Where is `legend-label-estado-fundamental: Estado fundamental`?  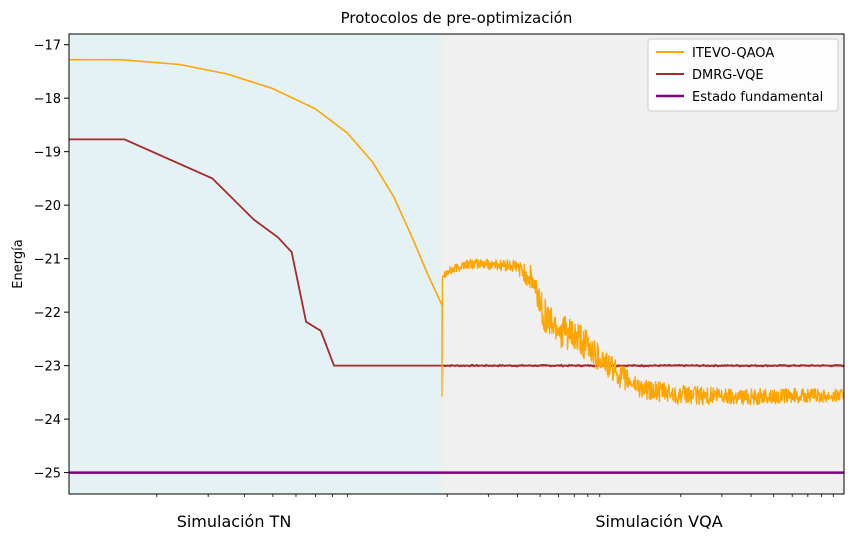
legend-label-estado-fundamental: Estado fundamental is located at coordinates (757, 97).